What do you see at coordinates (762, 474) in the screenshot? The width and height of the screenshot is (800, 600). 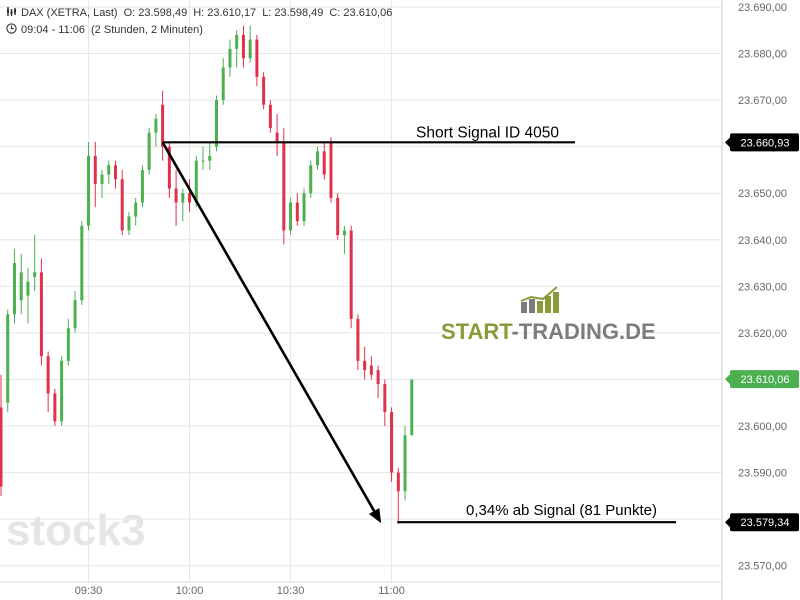 I see `y-tick-label: 23.590,00` at bounding box center [762, 474].